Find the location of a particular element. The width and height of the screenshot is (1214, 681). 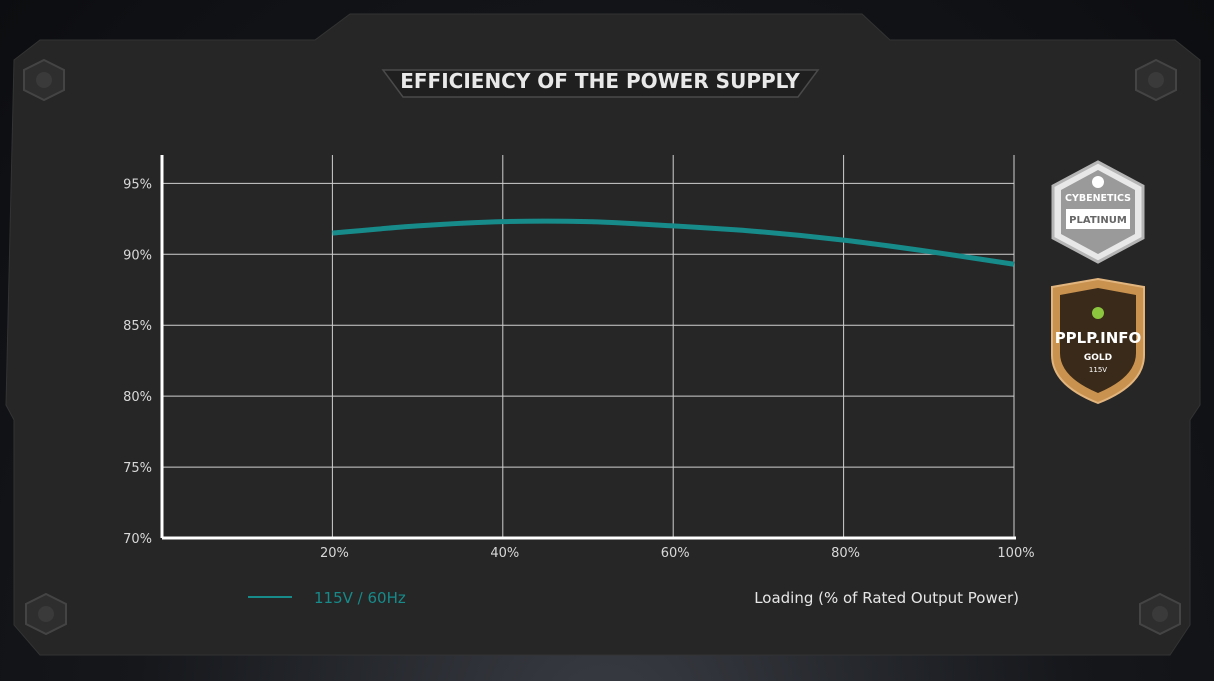

x-tick-label: 80% is located at coordinates (845, 553).